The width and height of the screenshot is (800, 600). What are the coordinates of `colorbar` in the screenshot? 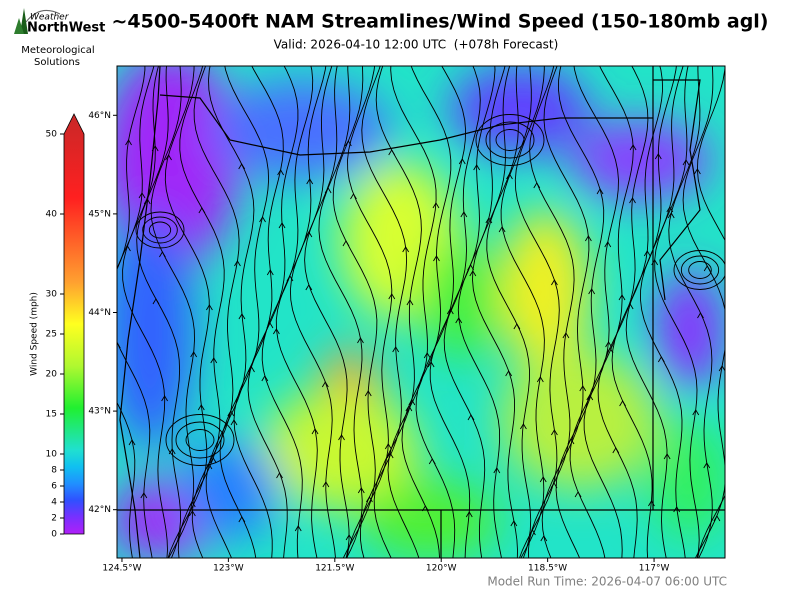 It's located at (74, 324).